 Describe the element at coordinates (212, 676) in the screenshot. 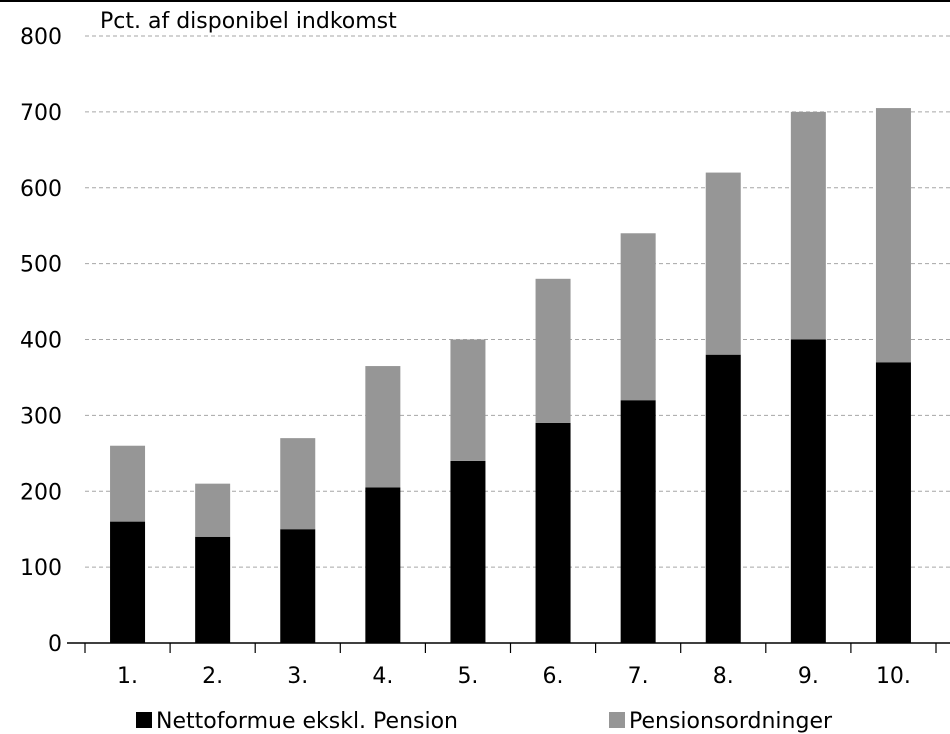

I see `x-tick-label: 2.` at that location.